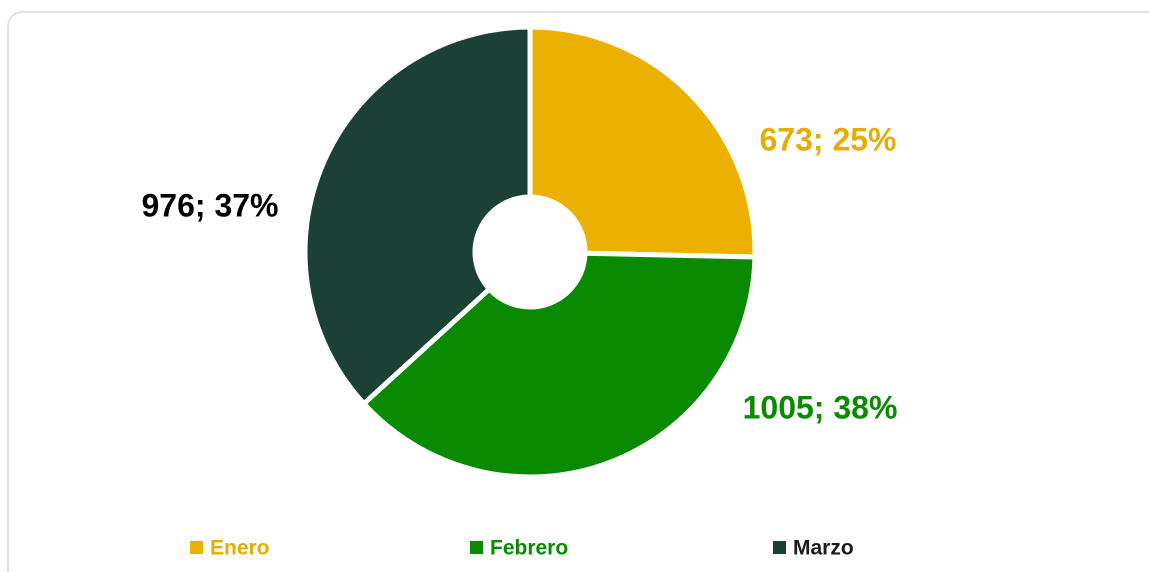 This screenshot has height=572, width=1149. Describe the element at coordinates (820, 407) in the screenshot. I see `data-label: 1005; 38%` at that location.